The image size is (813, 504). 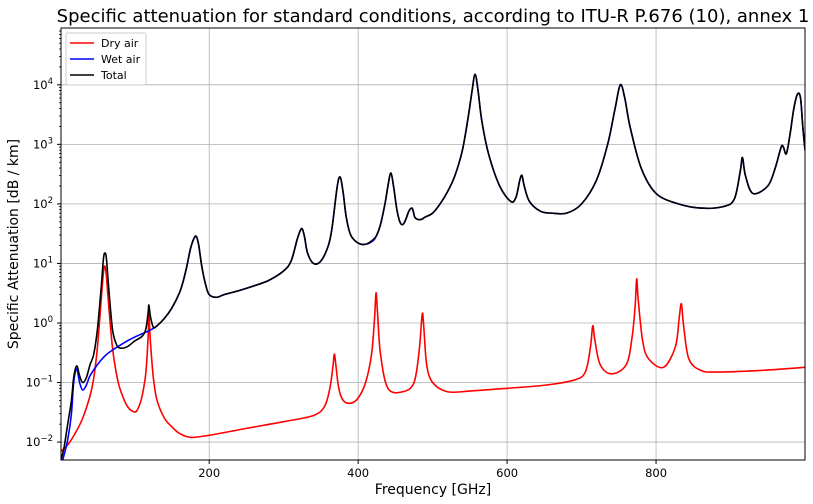 I want to click on y-tick-exponent: −1, so click(x=46, y=380).